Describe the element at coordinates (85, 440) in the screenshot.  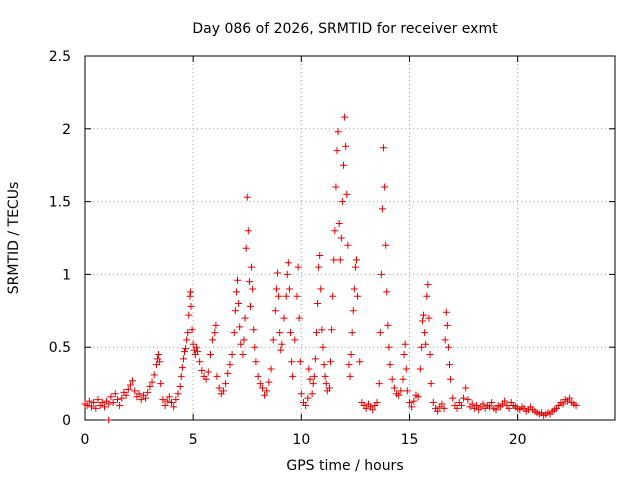
I see `x-tick-label: 0` at that location.